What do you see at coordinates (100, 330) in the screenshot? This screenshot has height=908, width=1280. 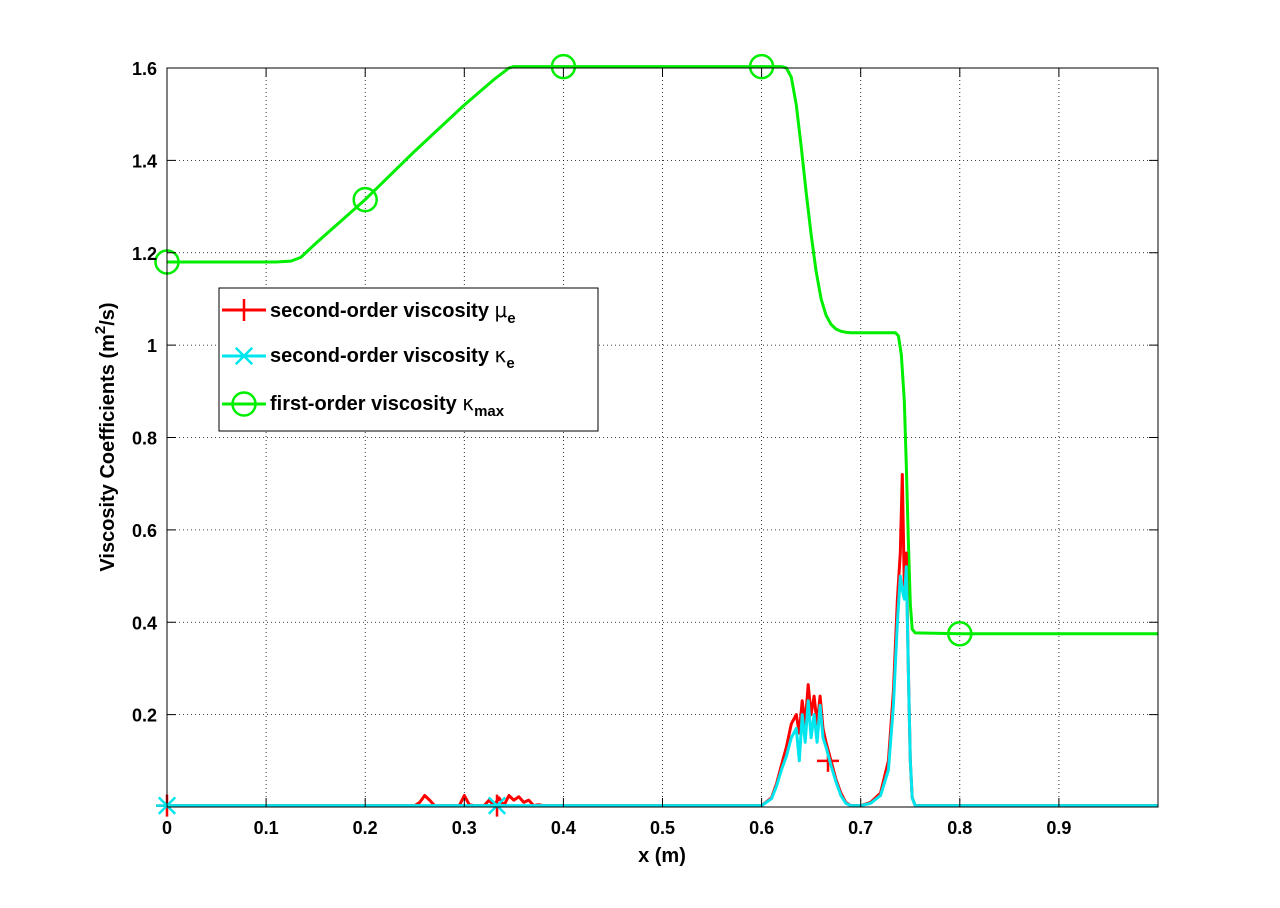 I see `y-axis-title-superscript: 2` at bounding box center [100, 330].